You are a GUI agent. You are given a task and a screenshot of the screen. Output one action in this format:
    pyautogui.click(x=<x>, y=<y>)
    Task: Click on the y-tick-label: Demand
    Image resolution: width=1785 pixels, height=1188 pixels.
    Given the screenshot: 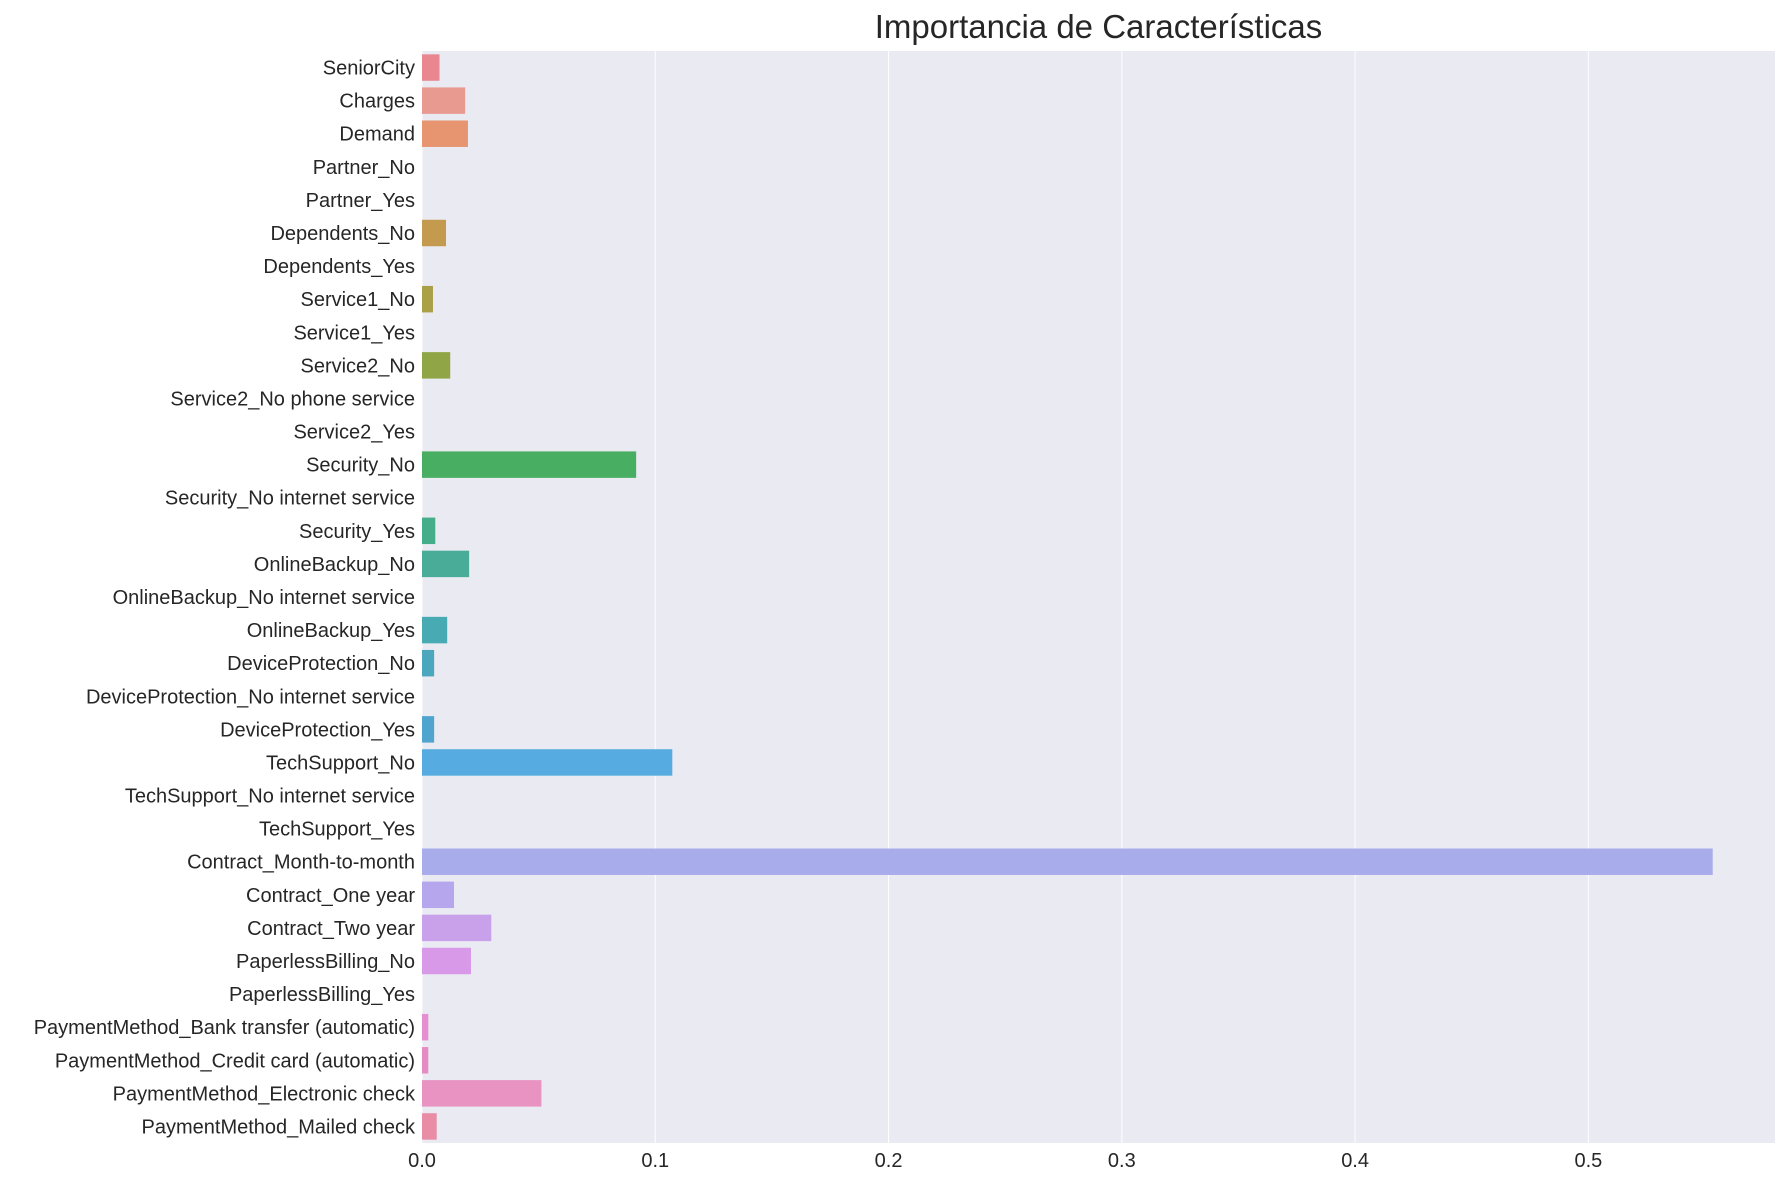 What is the action you would take?
    pyautogui.click(x=377, y=135)
    